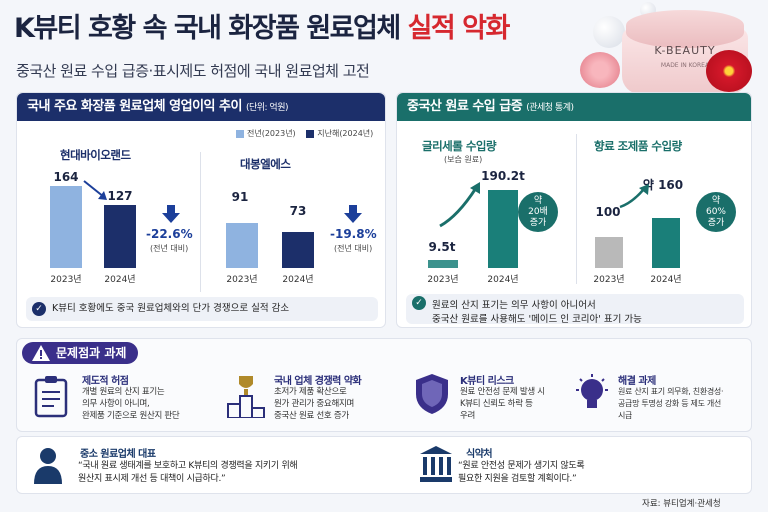 Image resolution: width=768 pixels, height=512 pixels. Describe the element at coordinates (503, 176) in the screenshot. I see `data-label: 190.2t` at that location.